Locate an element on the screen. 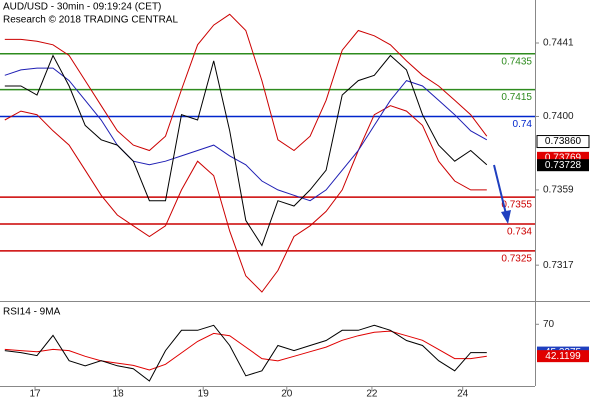  x-tick-label: 17 is located at coordinates (35, 394).